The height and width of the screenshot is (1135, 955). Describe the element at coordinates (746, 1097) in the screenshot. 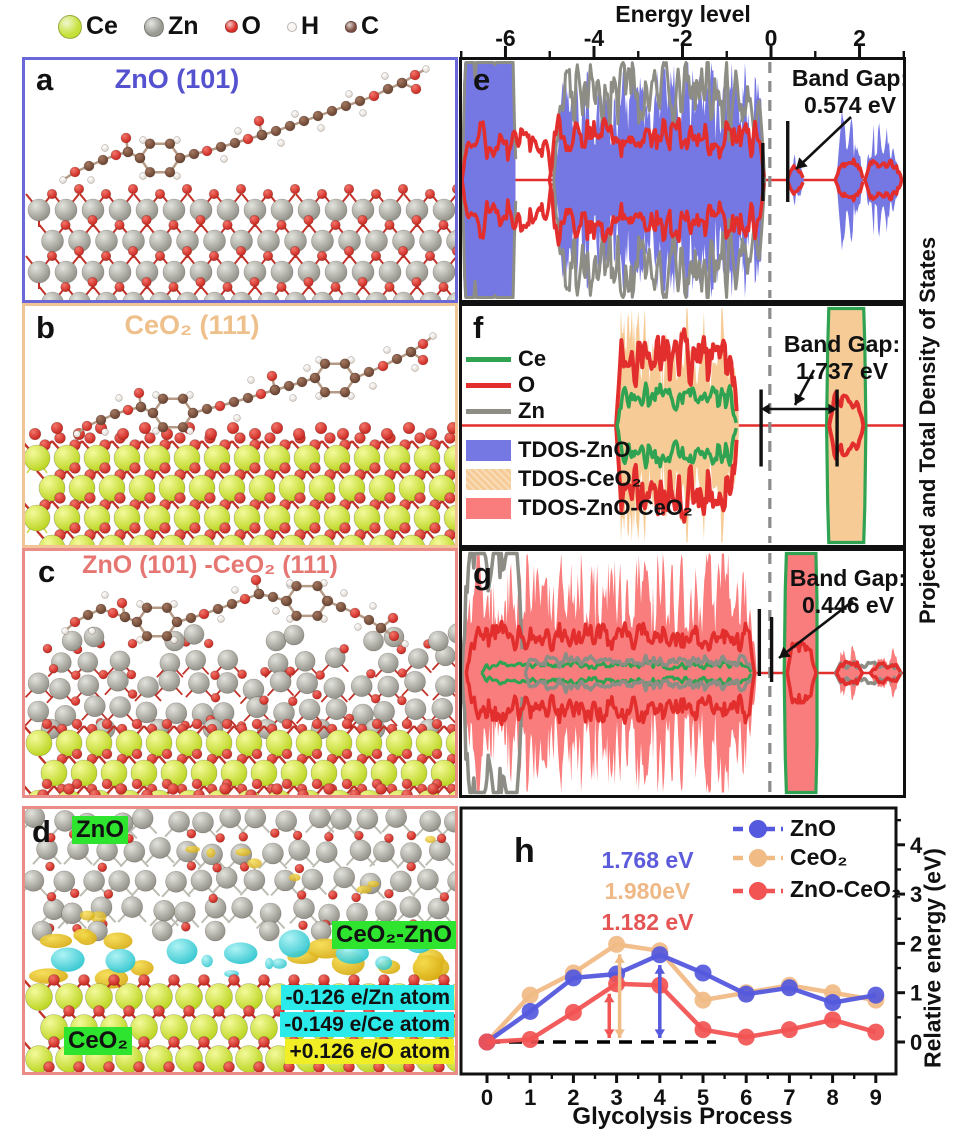

I see `x-tick-label: 6` at that location.